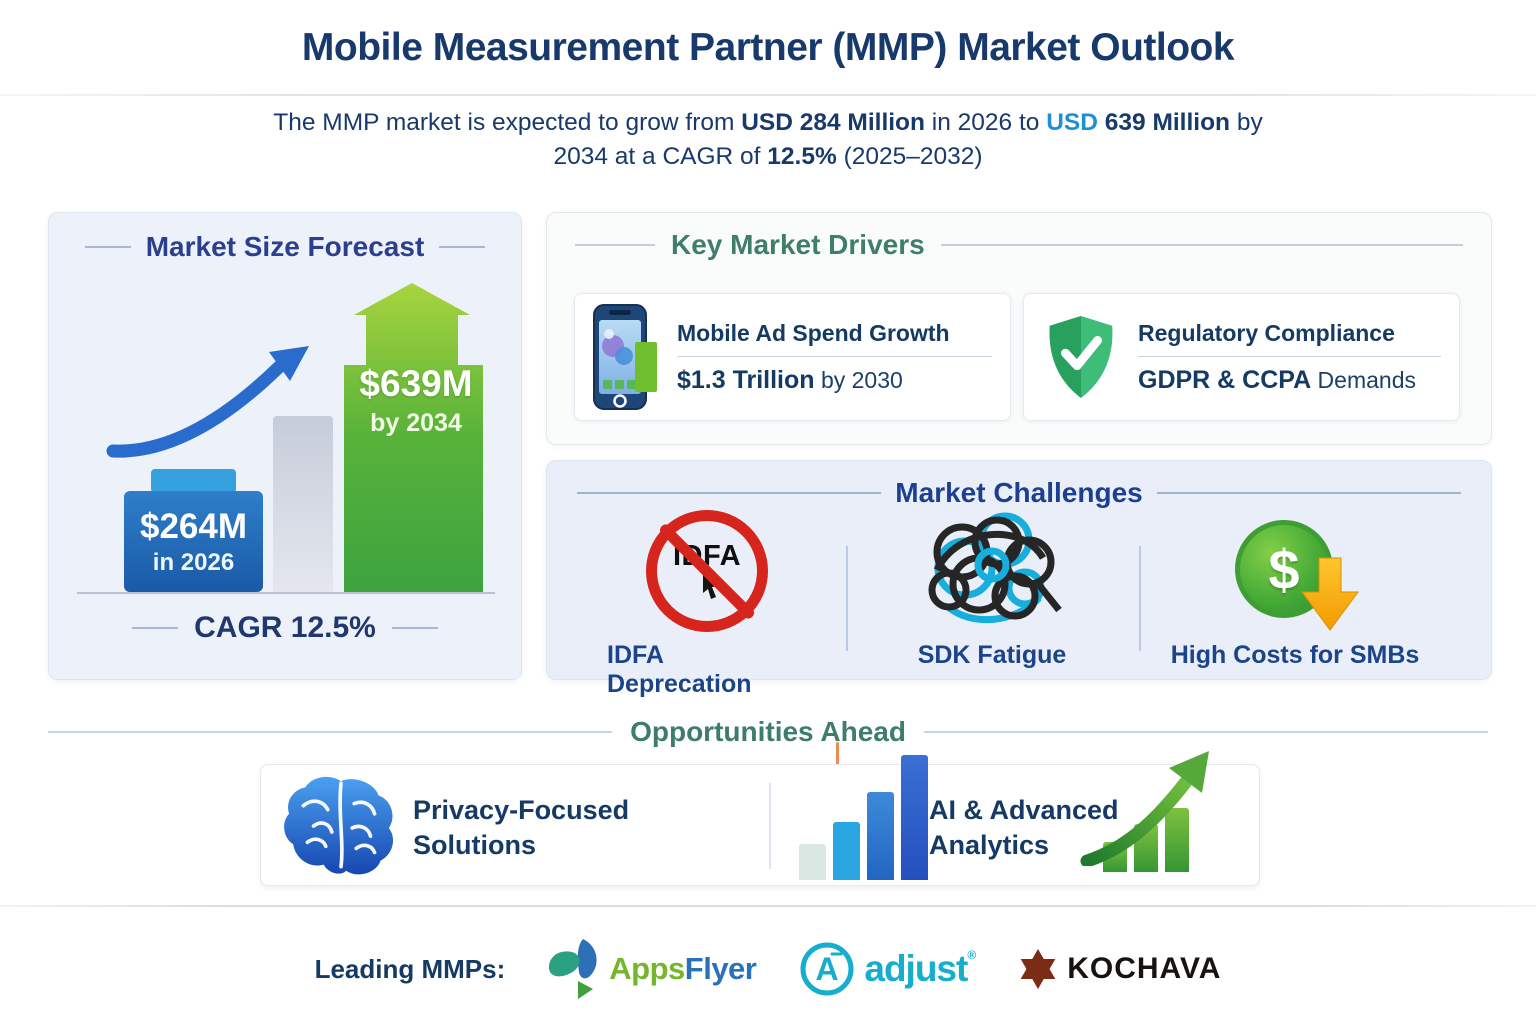 This screenshot has height=1024, width=1536. I want to click on challenges-title-row: Market Challenges, so click(1019, 493).